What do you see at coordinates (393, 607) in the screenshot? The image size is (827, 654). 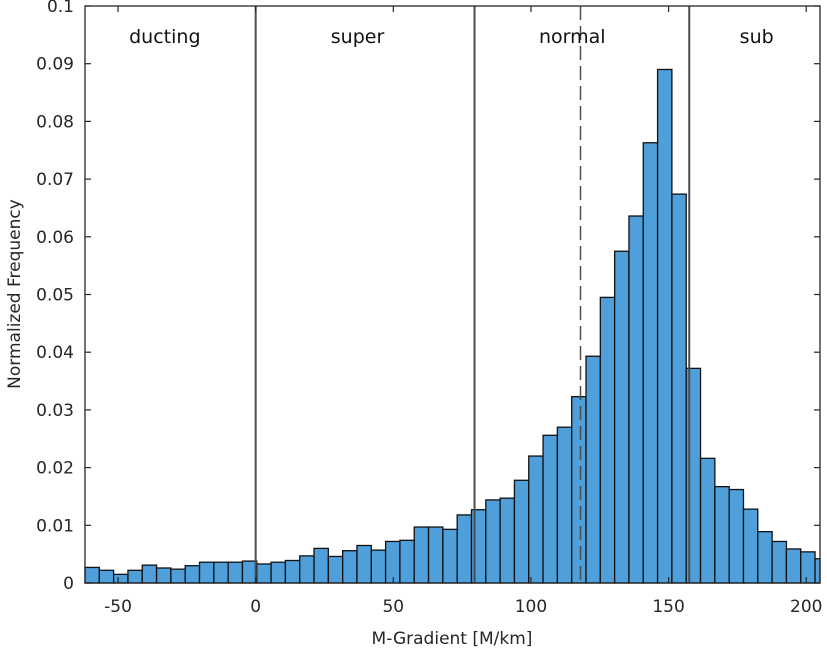 I see `x-tick-label: 50` at bounding box center [393, 607].